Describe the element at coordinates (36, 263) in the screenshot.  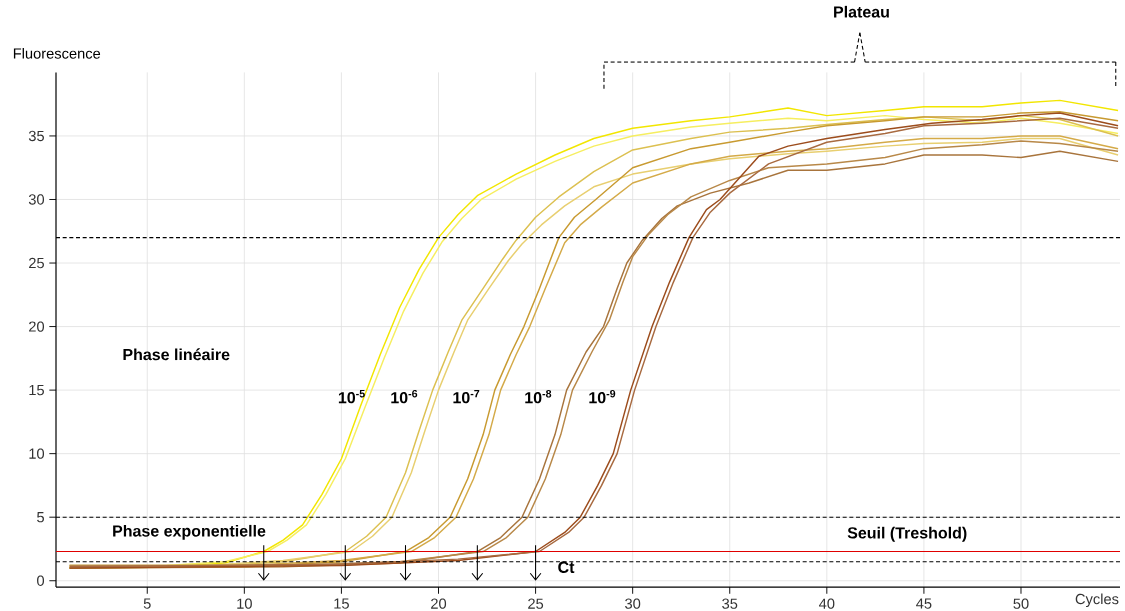
I see `y-tick-label: 25` at that location.